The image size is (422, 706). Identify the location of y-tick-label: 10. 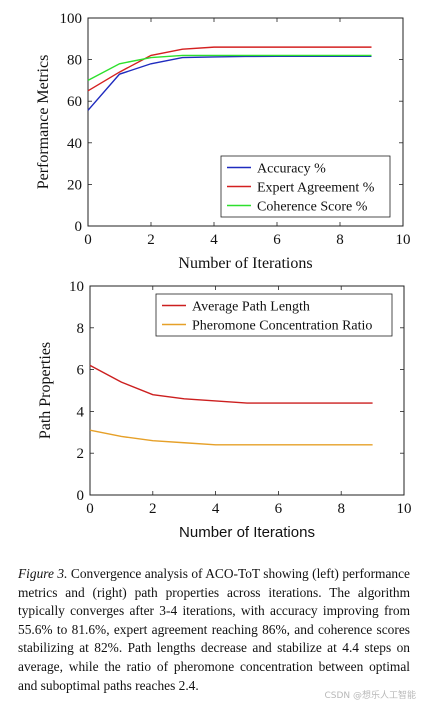
(76, 287).